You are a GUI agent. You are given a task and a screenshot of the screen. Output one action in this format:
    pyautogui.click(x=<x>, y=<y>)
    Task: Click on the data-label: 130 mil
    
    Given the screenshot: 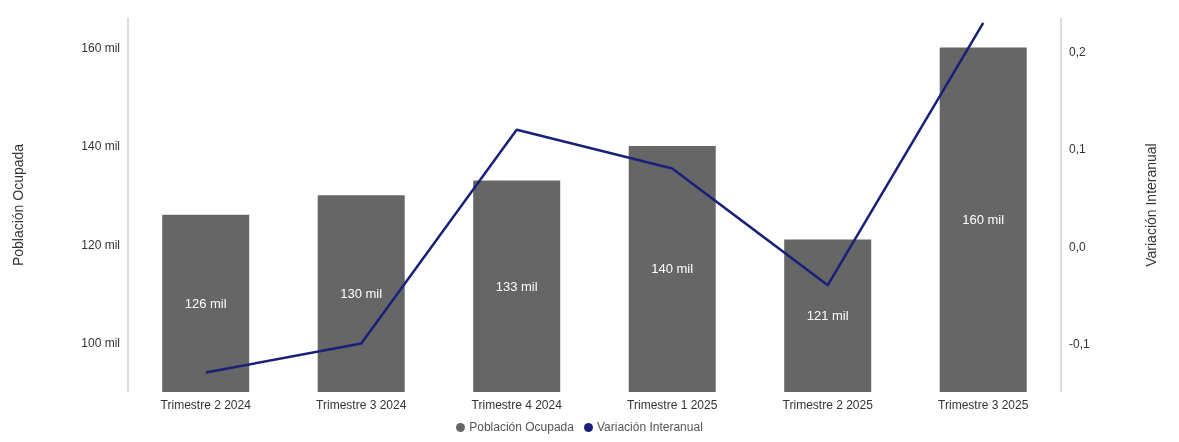 What is the action you would take?
    pyautogui.click(x=361, y=294)
    